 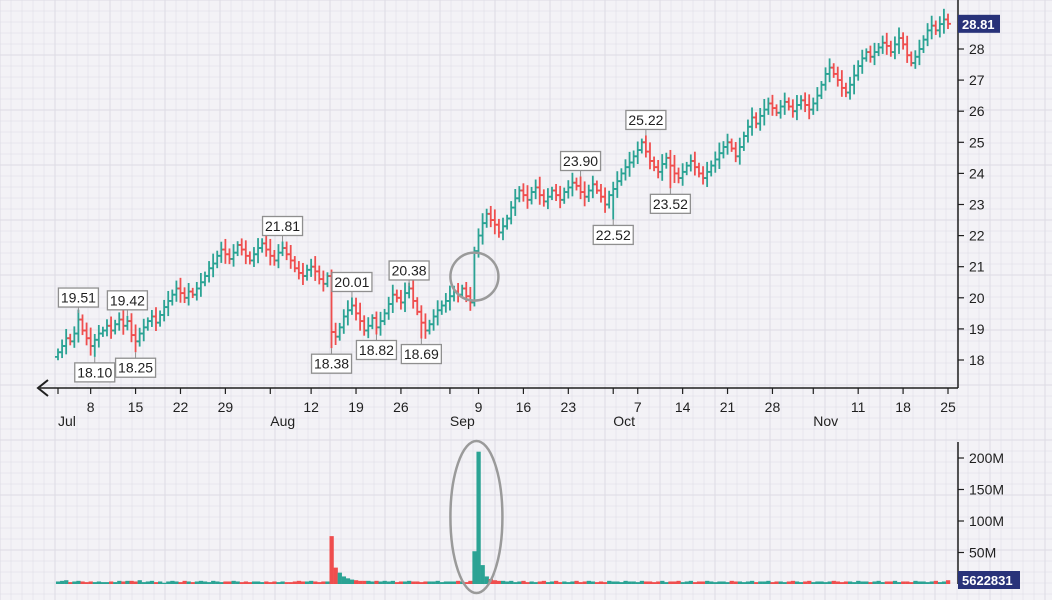 What do you see at coordinates (773, 407) in the screenshot?
I see `x-tick-label: 28` at bounding box center [773, 407].